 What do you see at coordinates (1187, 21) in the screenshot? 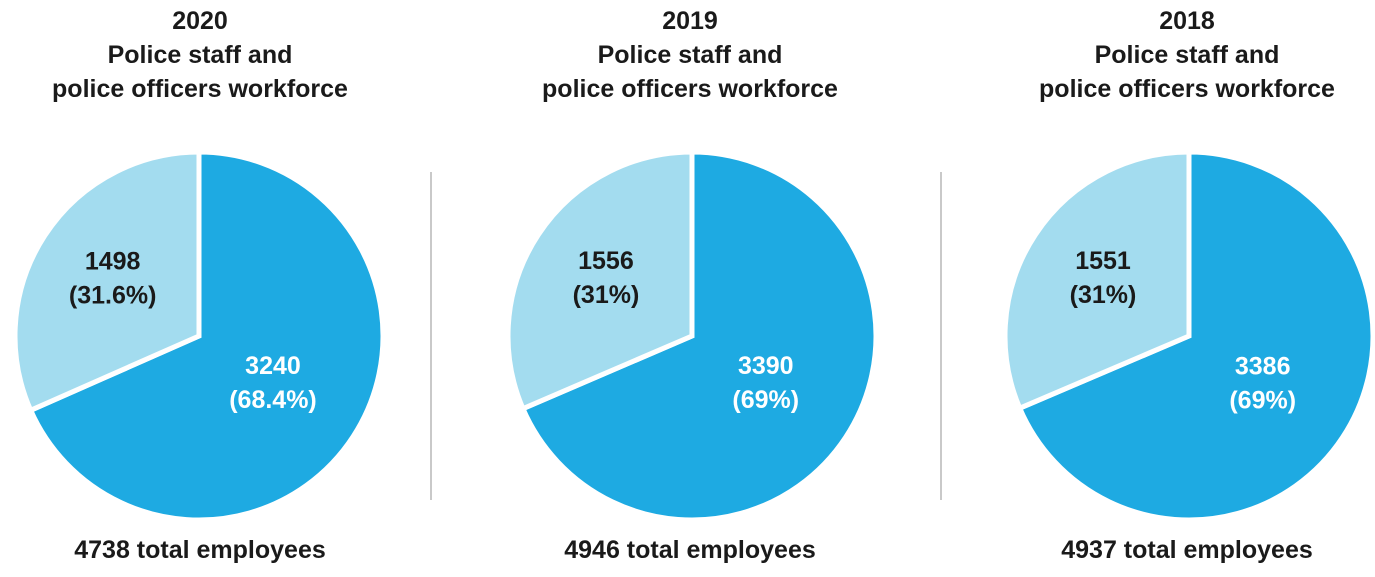
I see `chart-title-year: 2018` at bounding box center [1187, 21].